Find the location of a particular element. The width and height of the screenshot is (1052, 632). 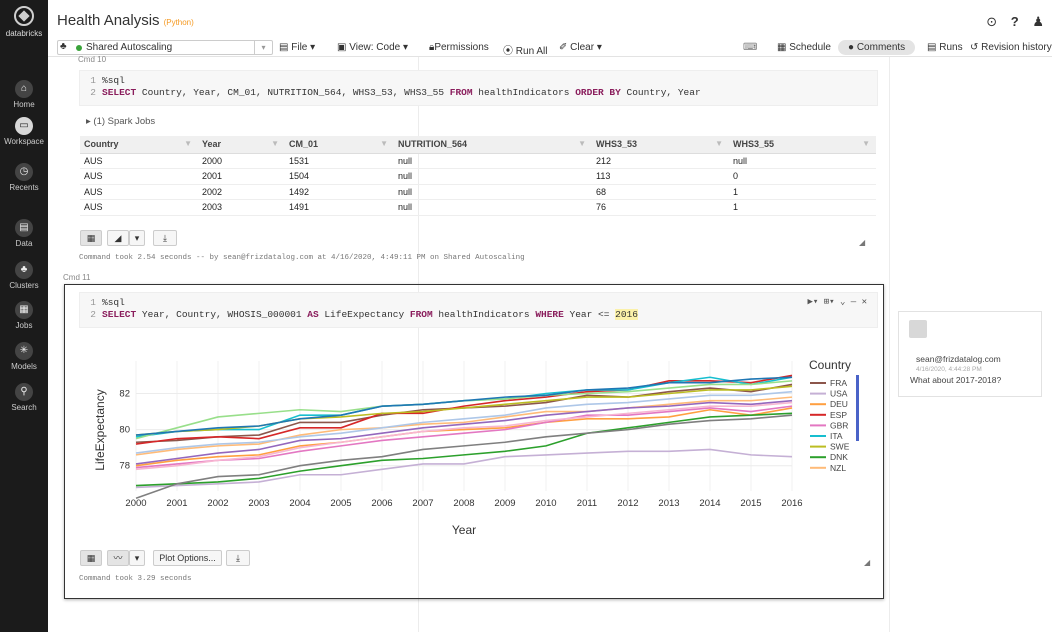

revision-history-button: ↺ Revision history is located at coordinates (1011, 47).